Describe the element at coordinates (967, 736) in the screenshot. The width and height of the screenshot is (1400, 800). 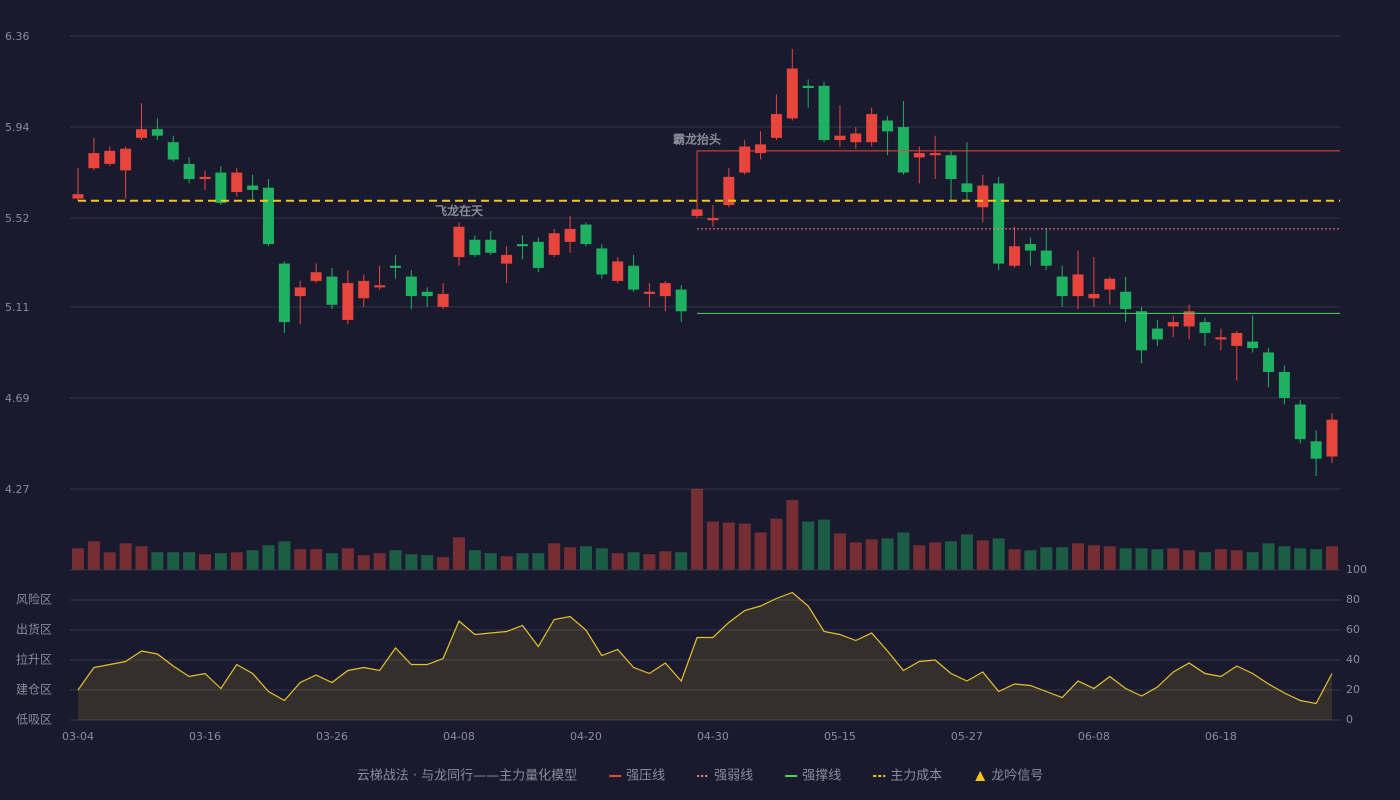
I see `x-tick-label: 05-27` at that location.